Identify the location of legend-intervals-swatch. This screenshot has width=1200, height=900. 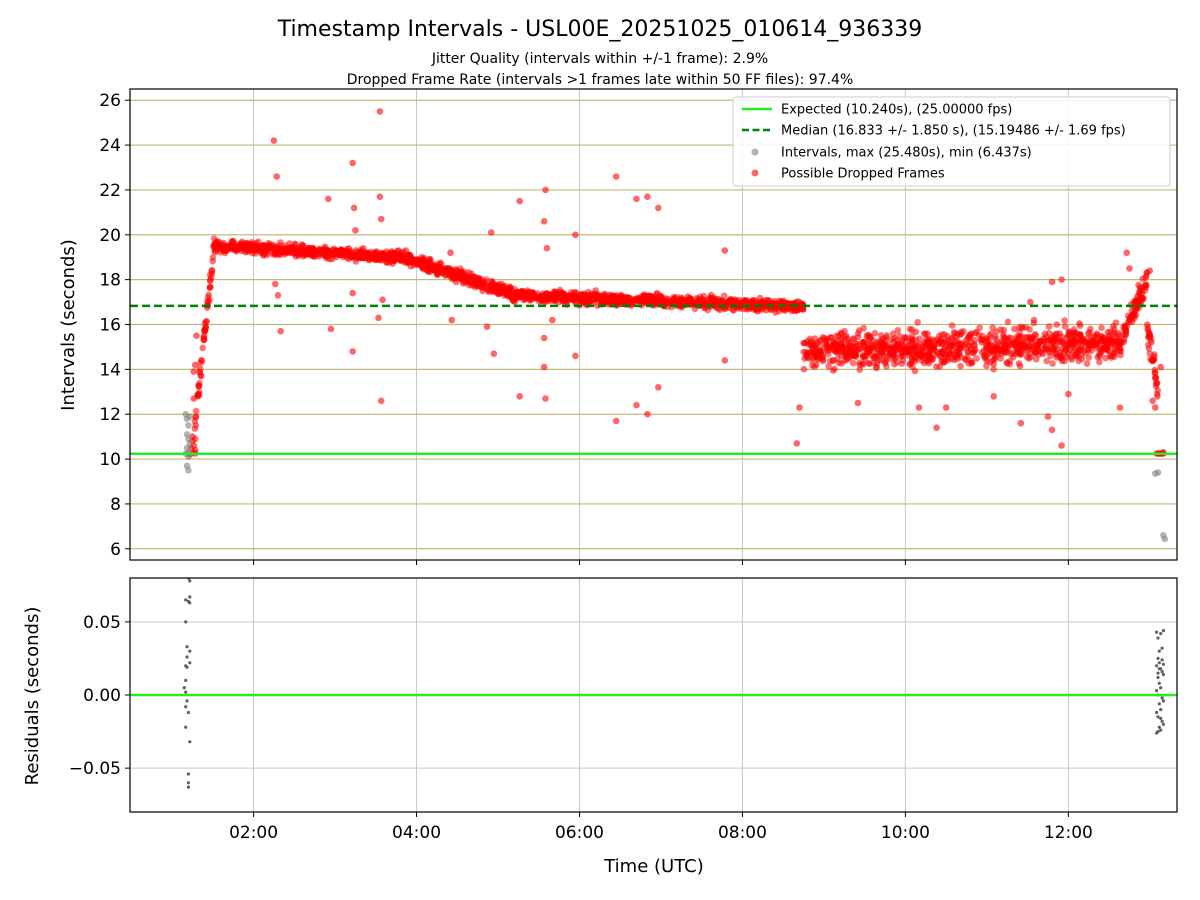
(755, 152).